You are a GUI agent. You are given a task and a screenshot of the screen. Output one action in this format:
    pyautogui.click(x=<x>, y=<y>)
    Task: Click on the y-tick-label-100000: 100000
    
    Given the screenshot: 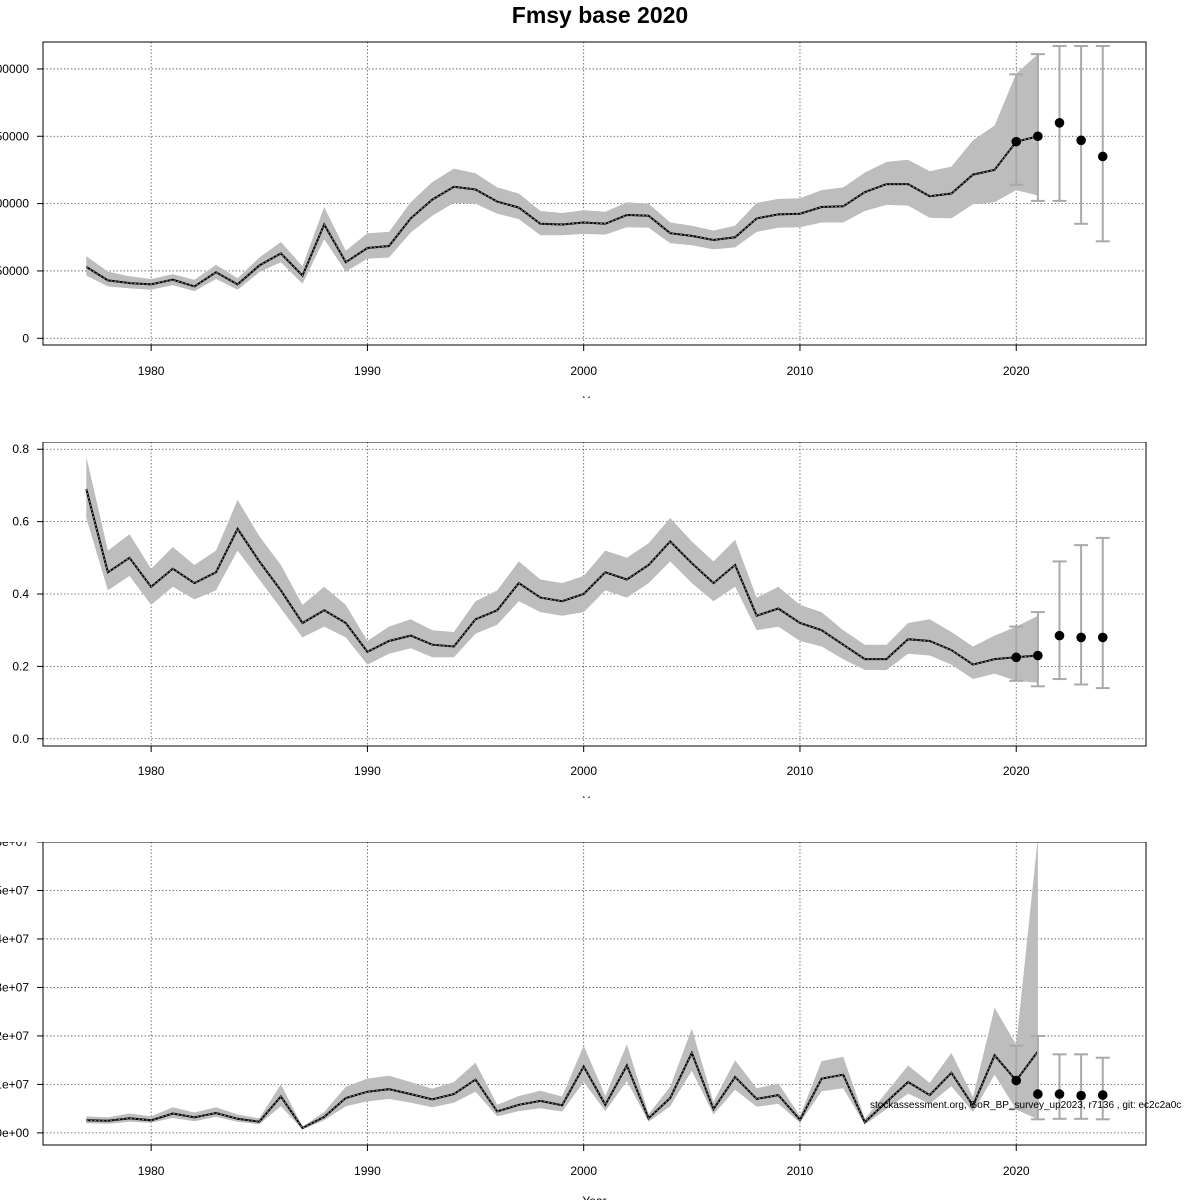 What is the action you would take?
    pyautogui.click(x=14, y=204)
    